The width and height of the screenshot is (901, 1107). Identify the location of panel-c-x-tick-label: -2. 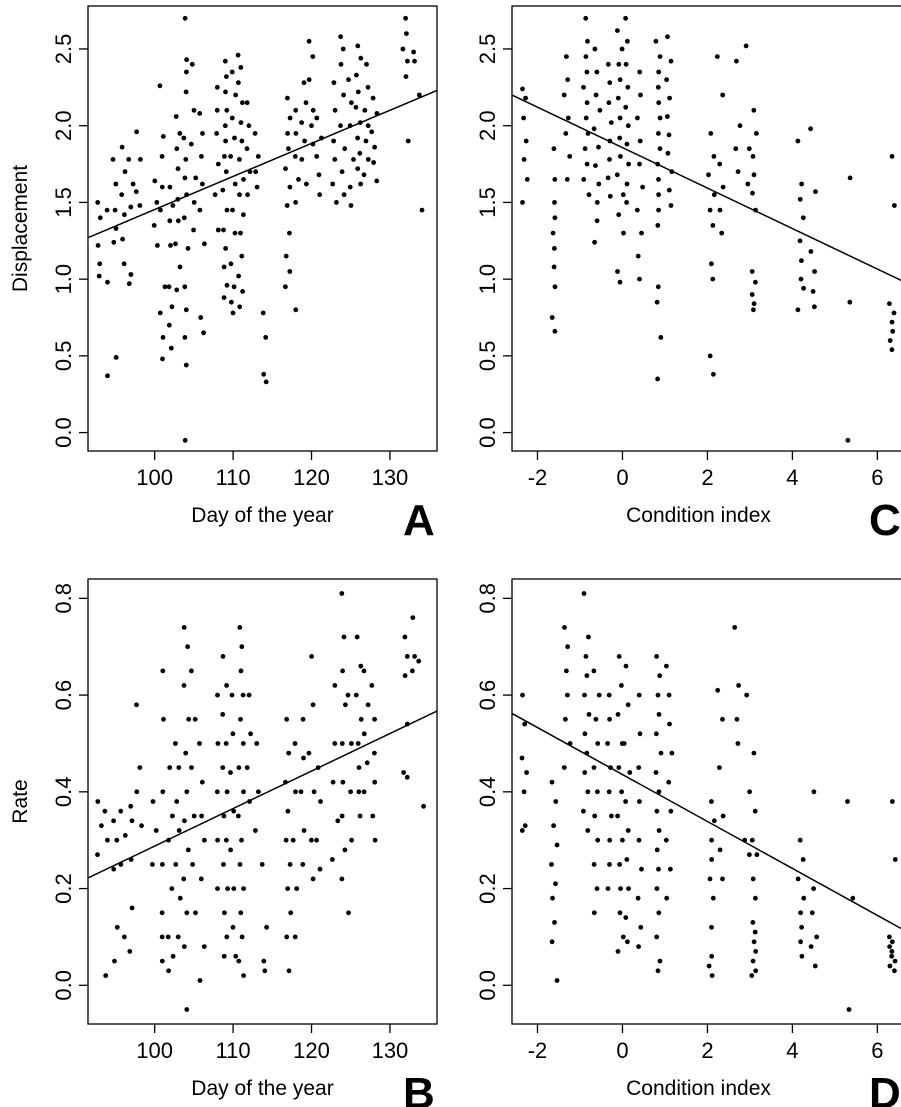
(538, 477).